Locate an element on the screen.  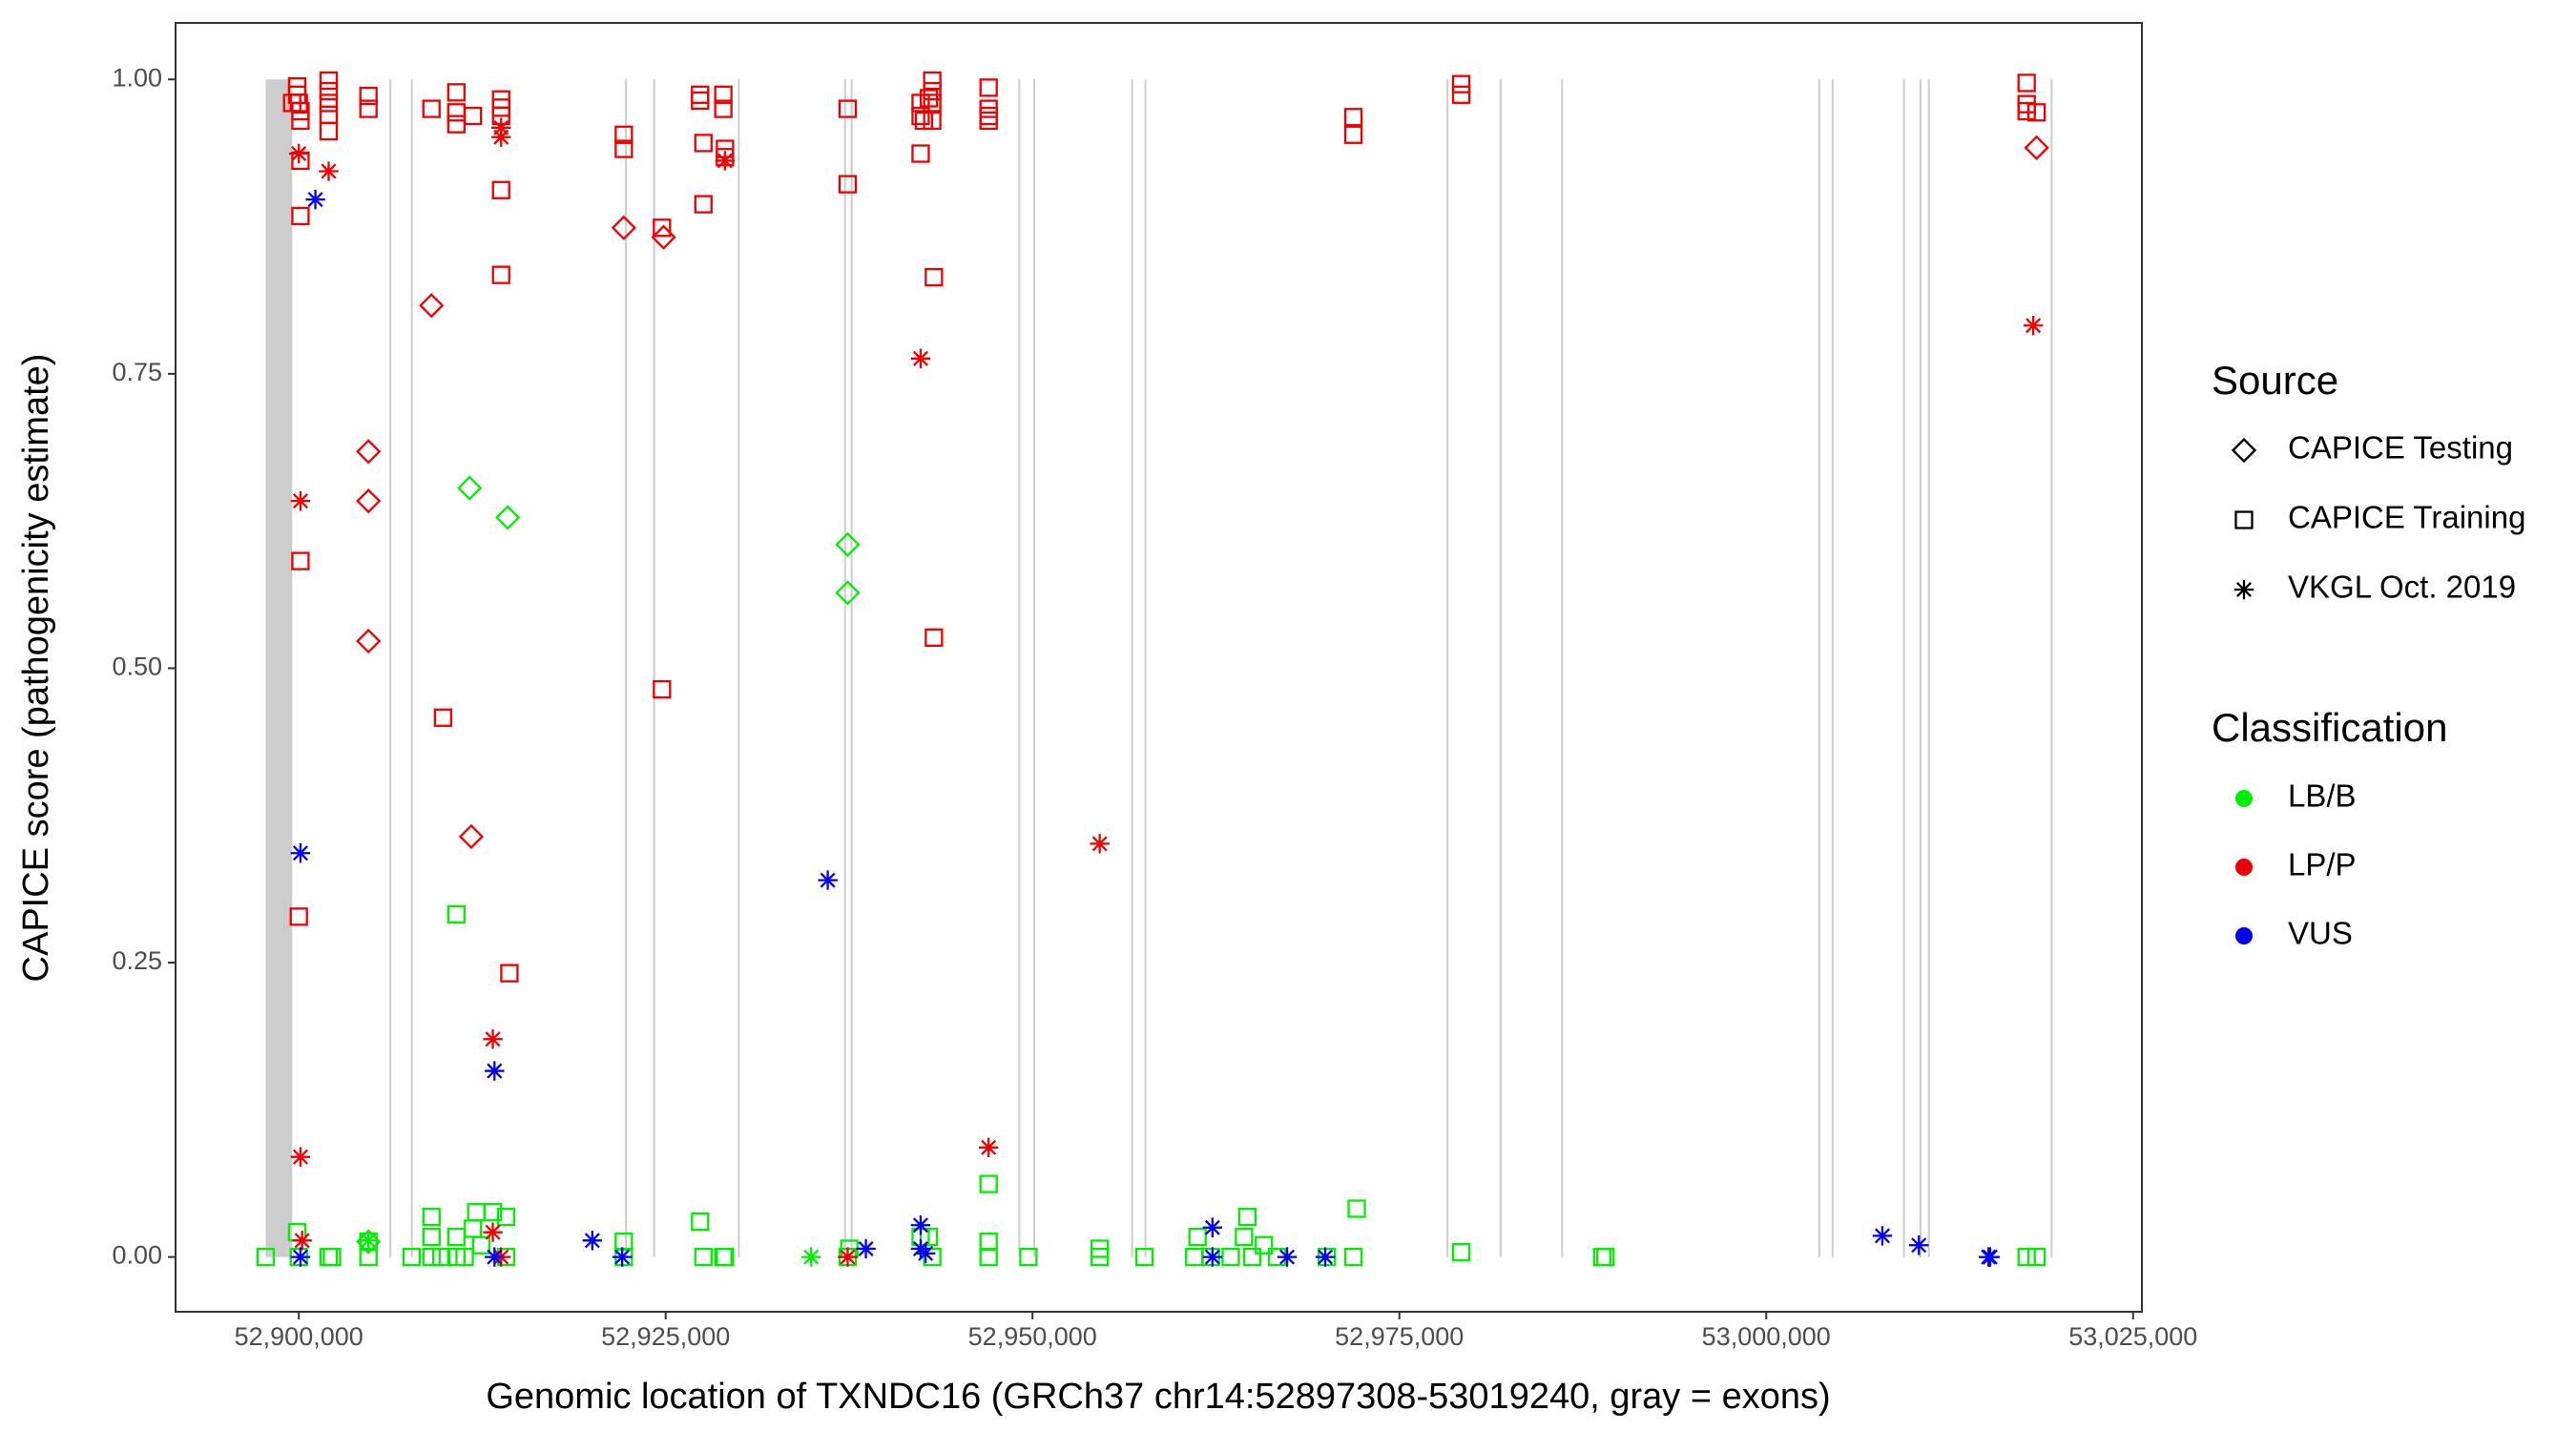
y-tick-label: 0.75 is located at coordinates (137, 372).